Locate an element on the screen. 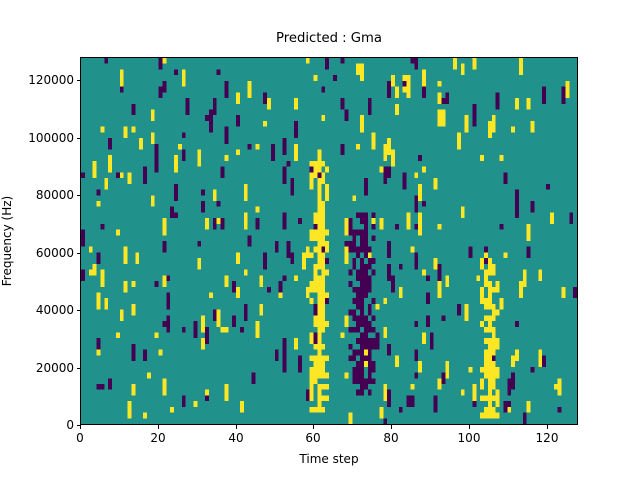 The height and width of the screenshot is (480, 640). y-tick-label: 40000 is located at coordinates (54, 310).